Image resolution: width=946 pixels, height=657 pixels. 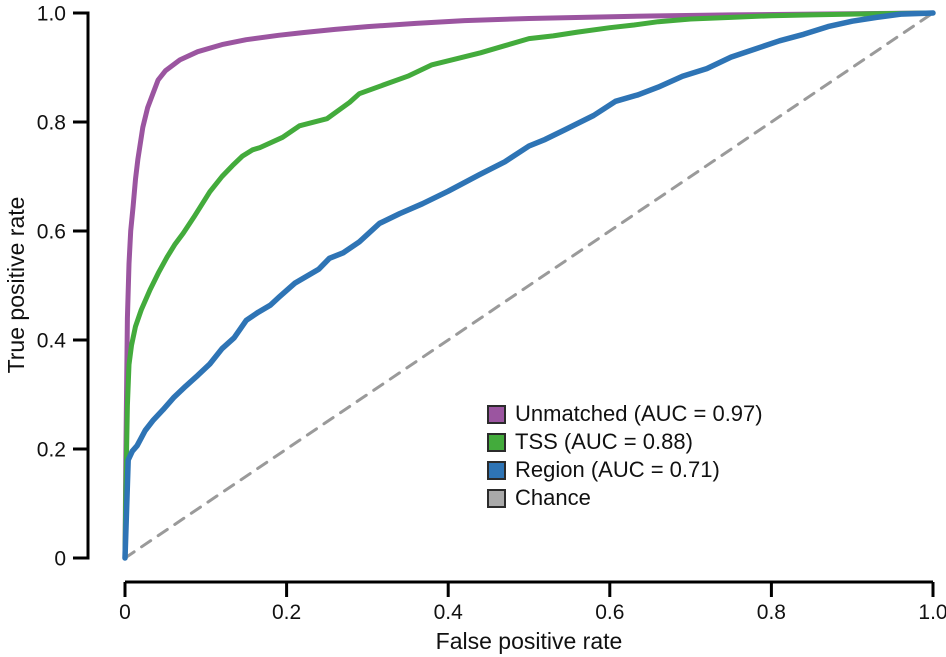 I want to click on x-tick-label: 0.4, so click(x=449, y=612).